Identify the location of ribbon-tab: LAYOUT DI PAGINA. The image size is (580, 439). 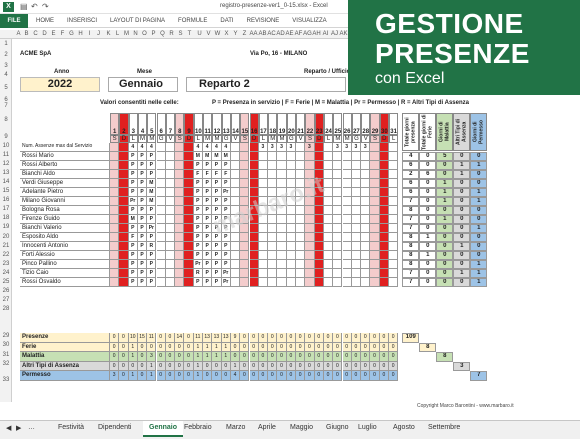
(138, 21).